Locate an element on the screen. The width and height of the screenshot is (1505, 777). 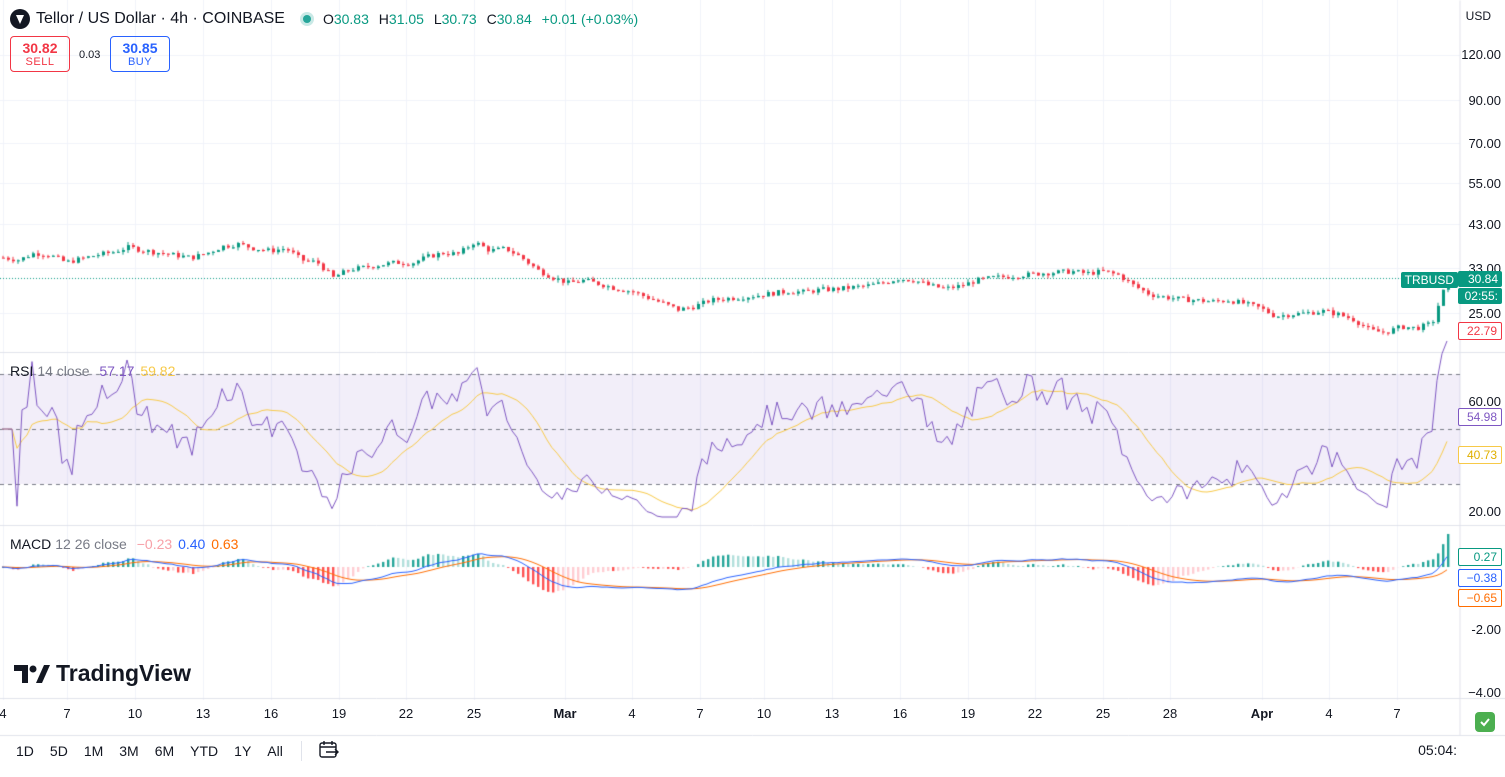
range-5d-button: 5D is located at coordinates (58, 751).